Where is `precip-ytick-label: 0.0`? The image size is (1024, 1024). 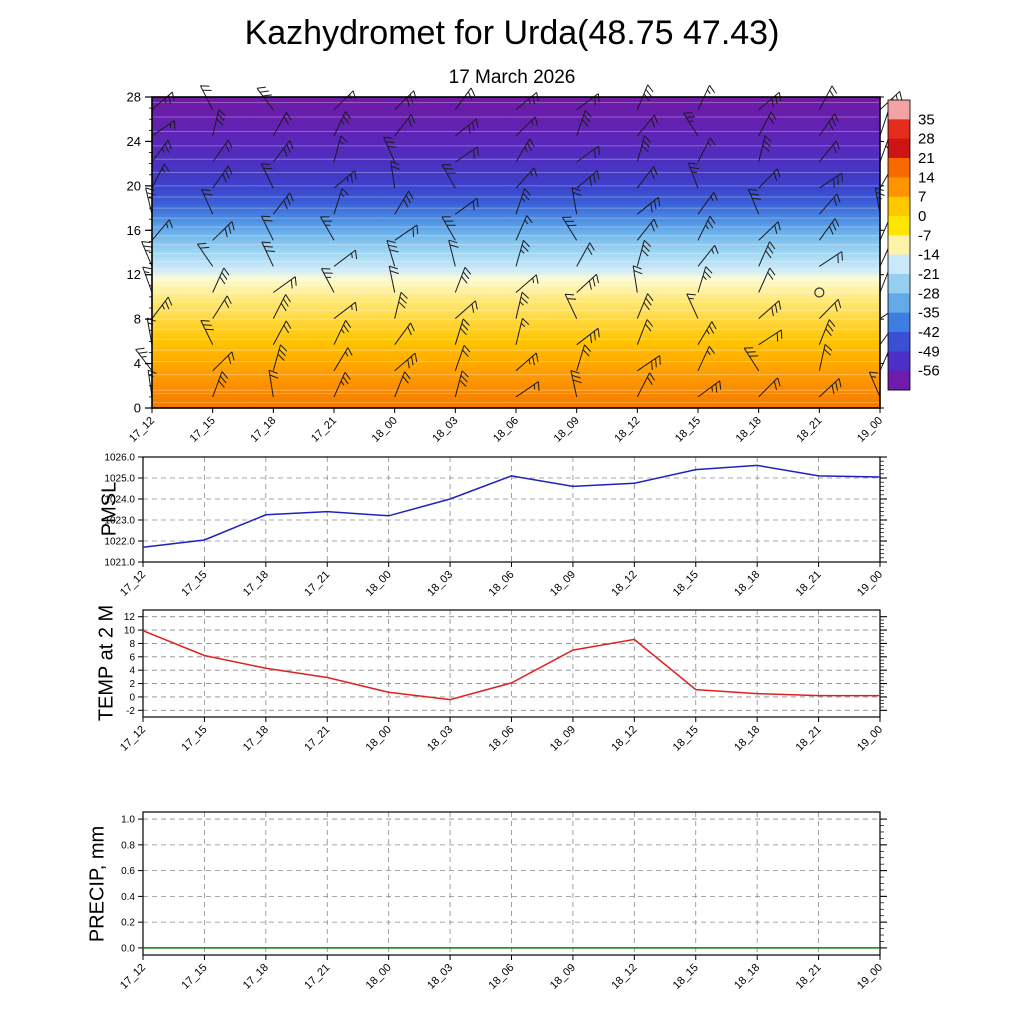 precip-ytick-label: 0.0 is located at coordinates (128, 948).